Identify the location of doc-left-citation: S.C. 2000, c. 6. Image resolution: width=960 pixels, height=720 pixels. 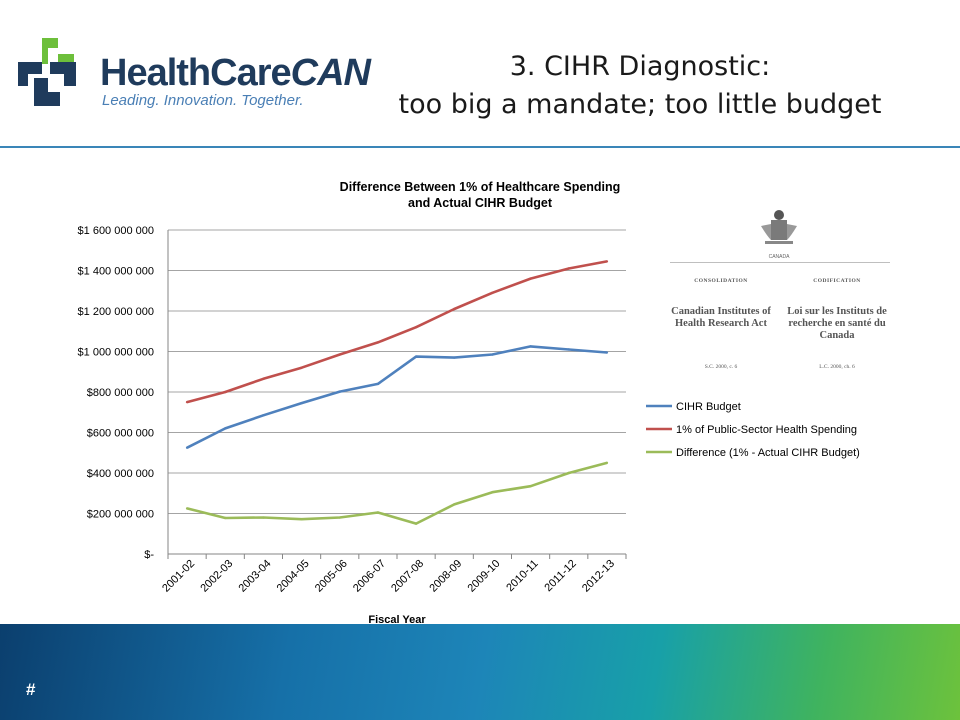
(721, 367).